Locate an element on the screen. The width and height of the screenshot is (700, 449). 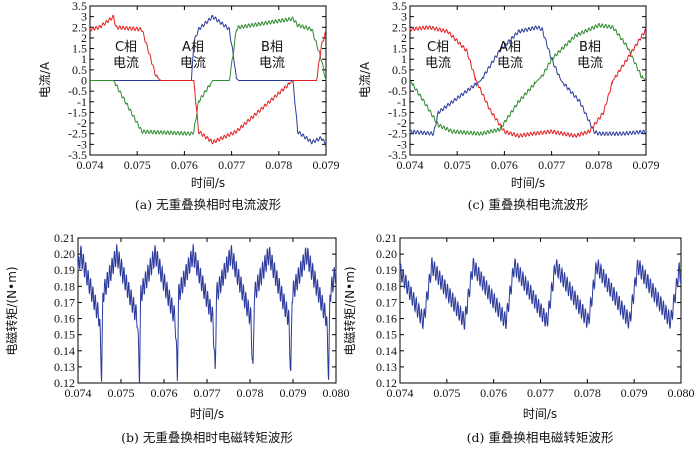
y-tick-label: 0.19 is located at coordinates (64, 270).